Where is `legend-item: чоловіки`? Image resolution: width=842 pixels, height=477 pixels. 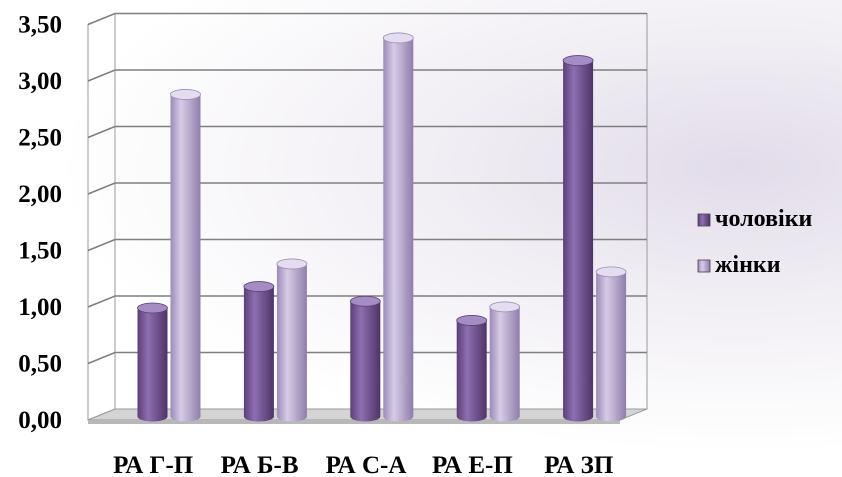 legend-item: чоловіки is located at coordinates (755, 219).